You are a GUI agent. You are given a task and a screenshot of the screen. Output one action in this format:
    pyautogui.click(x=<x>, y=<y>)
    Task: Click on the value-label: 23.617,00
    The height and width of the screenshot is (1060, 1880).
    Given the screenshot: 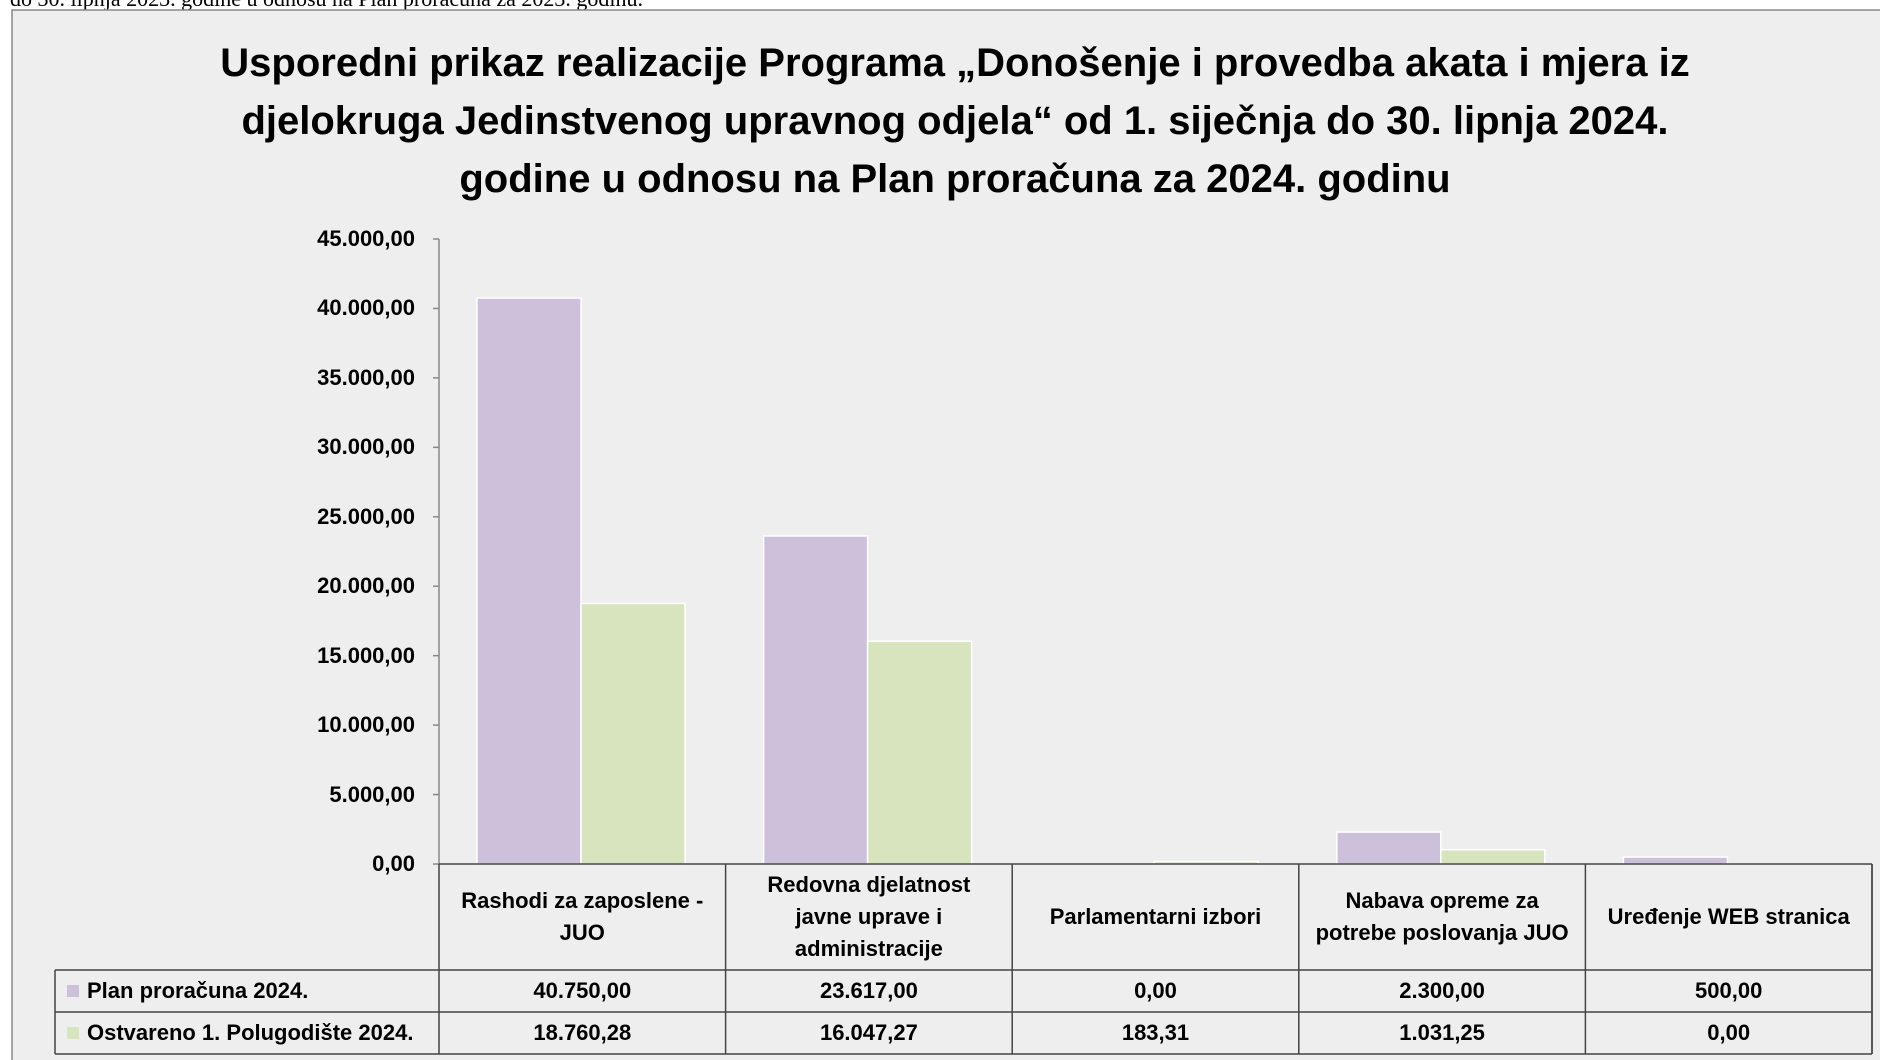 What is the action you would take?
    pyautogui.click(x=868, y=990)
    